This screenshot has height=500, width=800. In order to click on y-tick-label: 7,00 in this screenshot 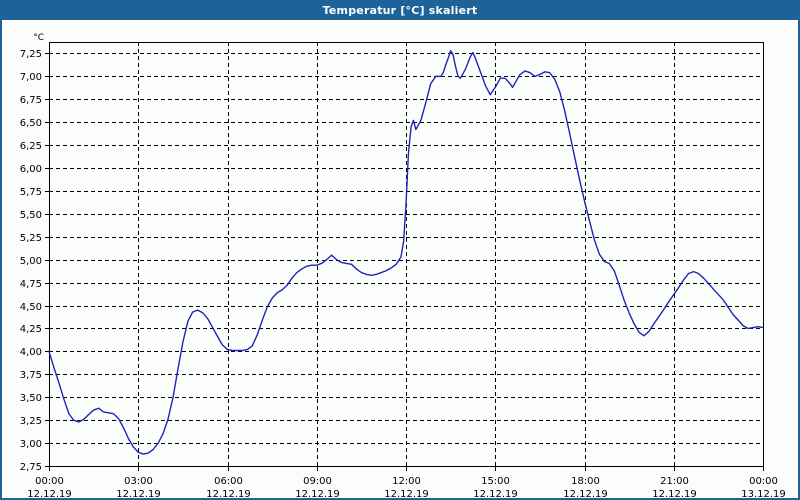, I will do `click(31, 77)`.